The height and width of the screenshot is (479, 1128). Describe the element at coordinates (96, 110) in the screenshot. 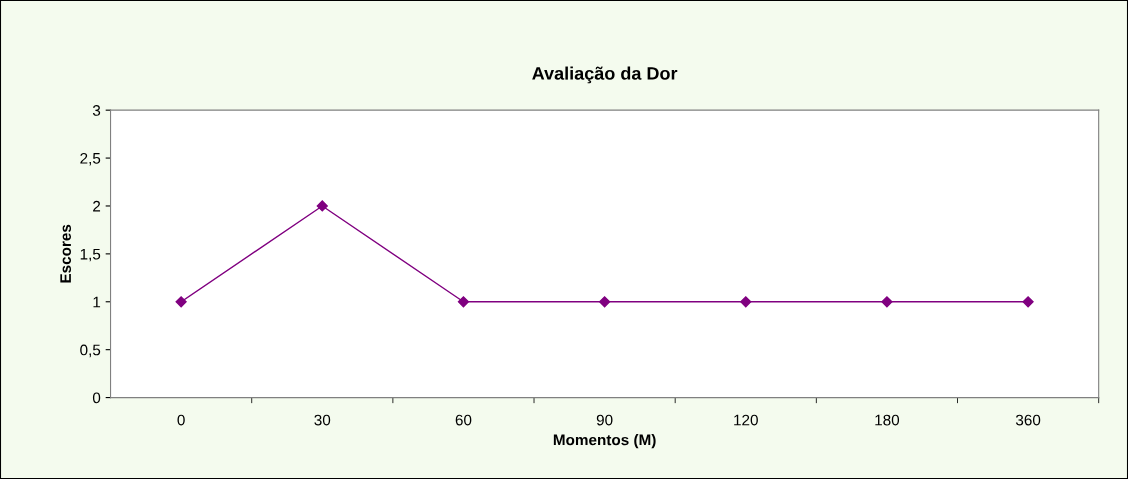

I see `y-tick-label: 3` at that location.